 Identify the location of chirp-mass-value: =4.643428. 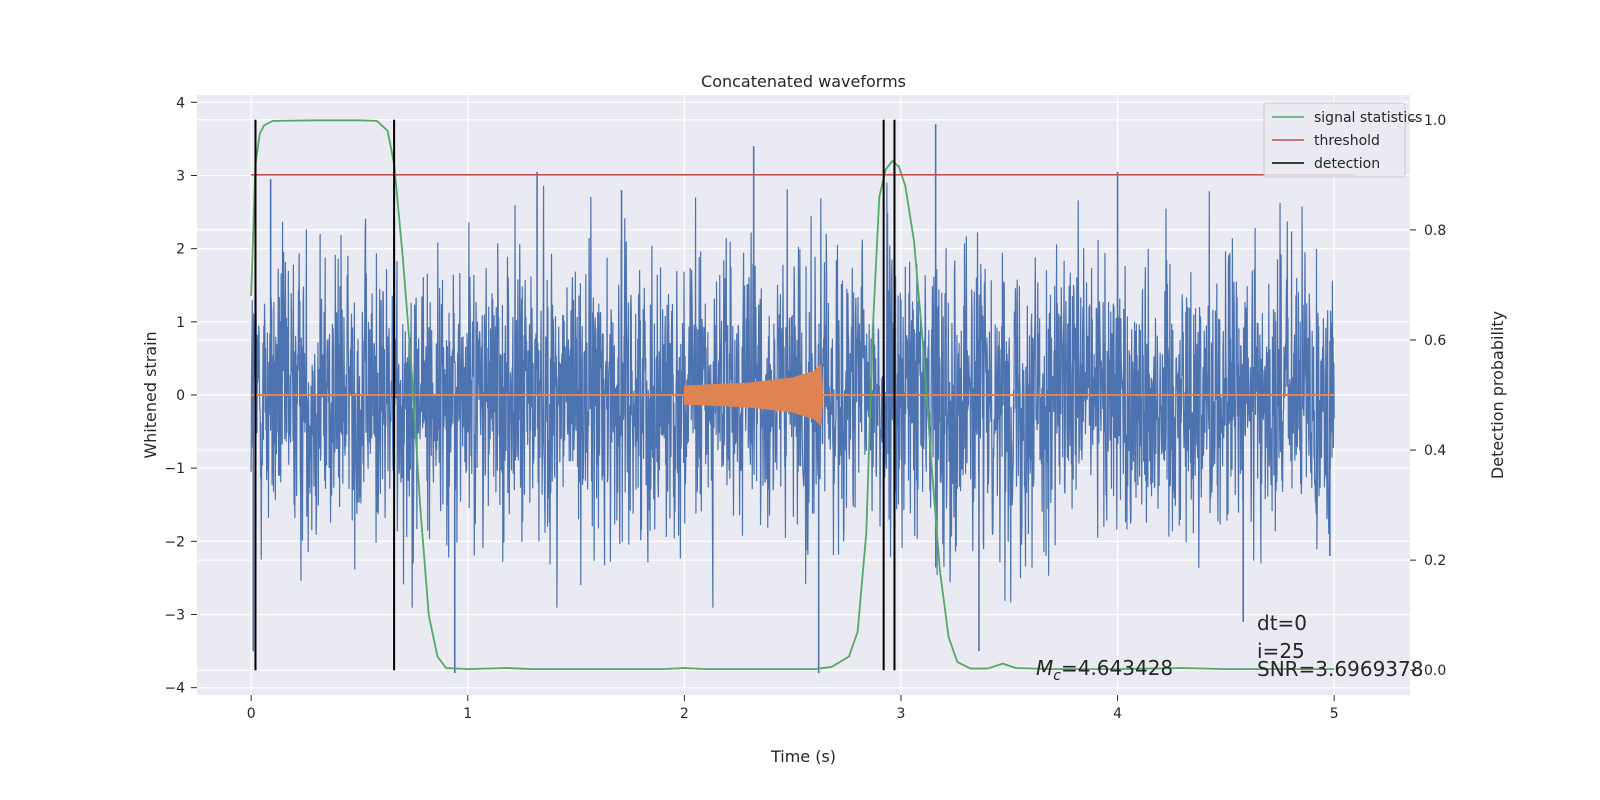
(1117, 668).